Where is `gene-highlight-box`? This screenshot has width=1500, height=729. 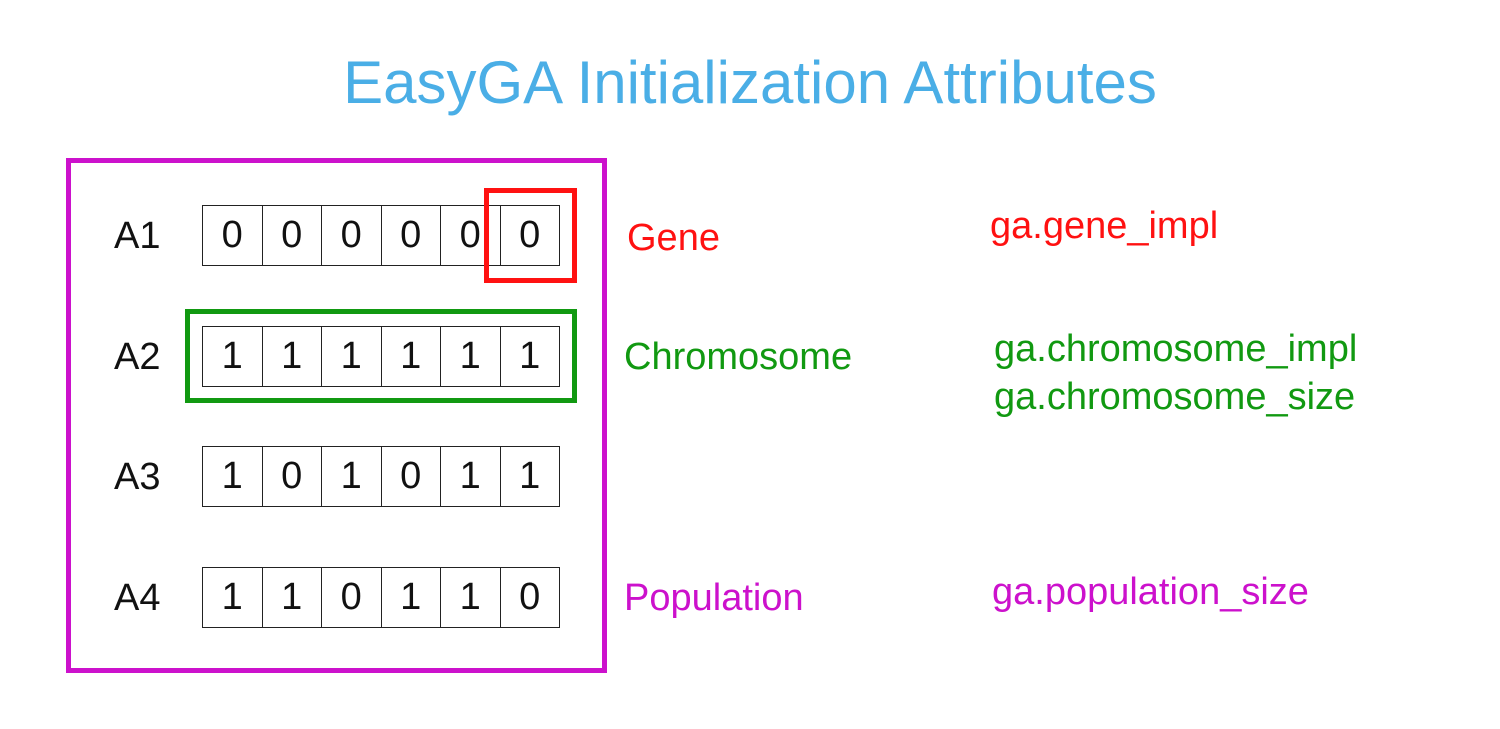
gene-highlight-box is located at coordinates (530, 235).